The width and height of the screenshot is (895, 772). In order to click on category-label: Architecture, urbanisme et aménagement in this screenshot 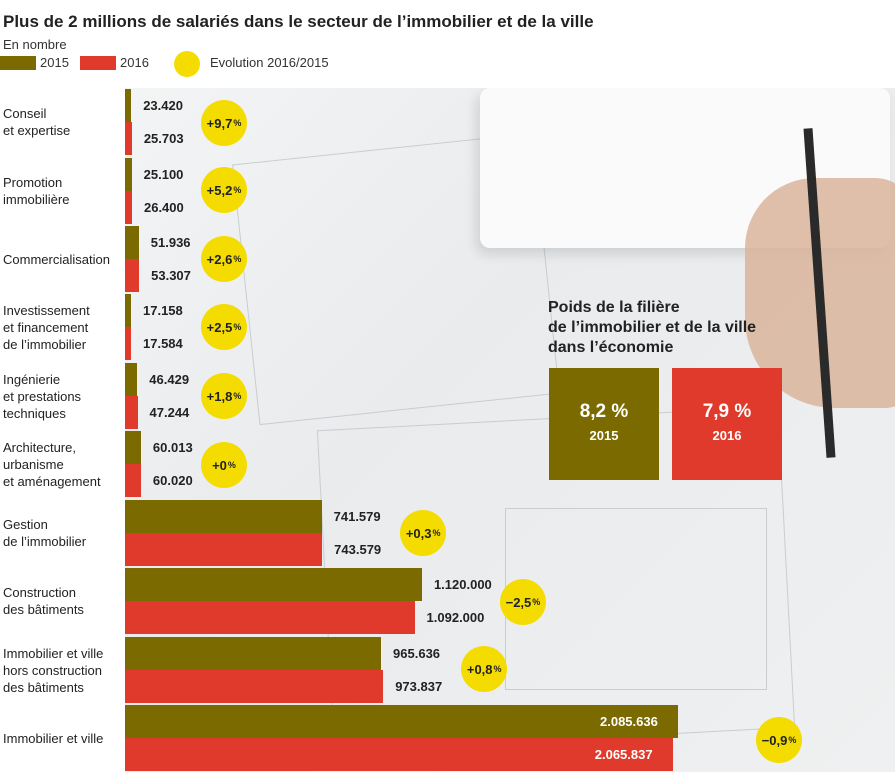, I will do `click(52, 464)`.